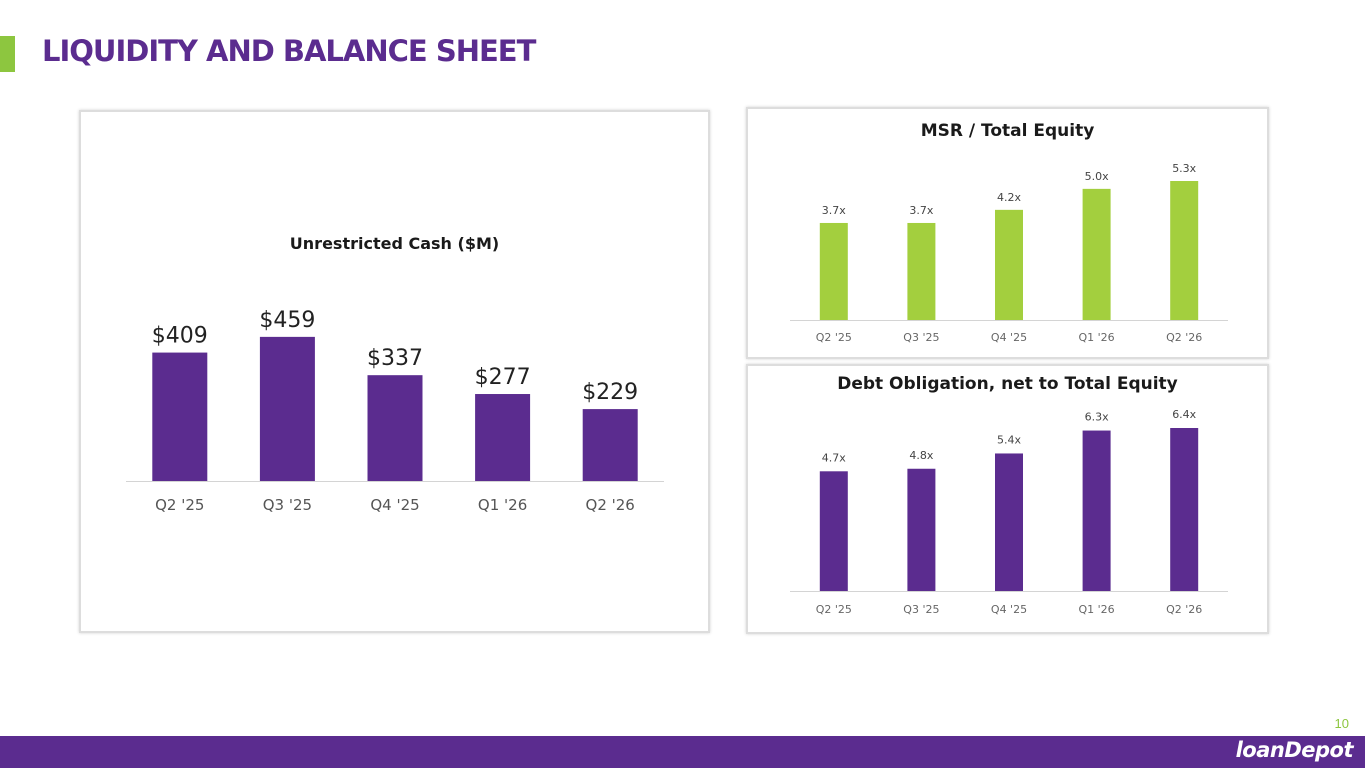 The width and height of the screenshot is (1365, 768). What do you see at coordinates (180, 336) in the screenshot?
I see `data-label: $409` at bounding box center [180, 336].